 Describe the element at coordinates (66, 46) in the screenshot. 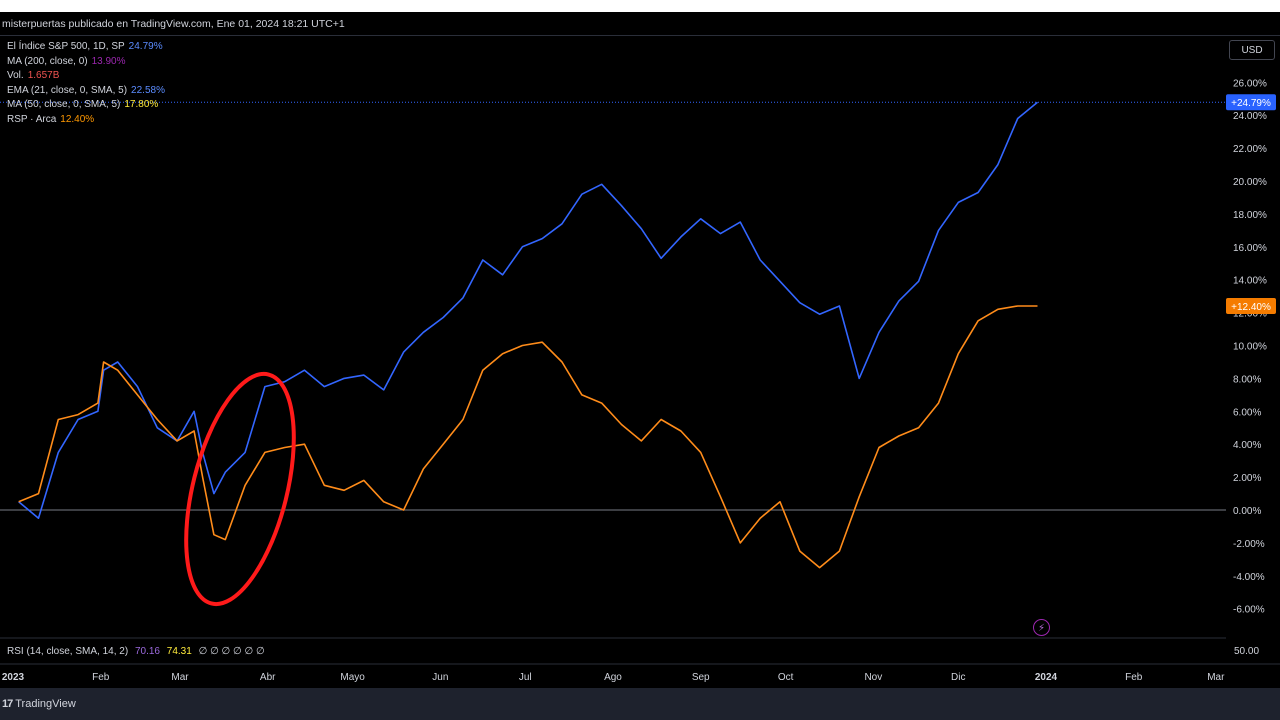

I see `legend-label: El Índice S&P 500, 1D, SP` at that location.